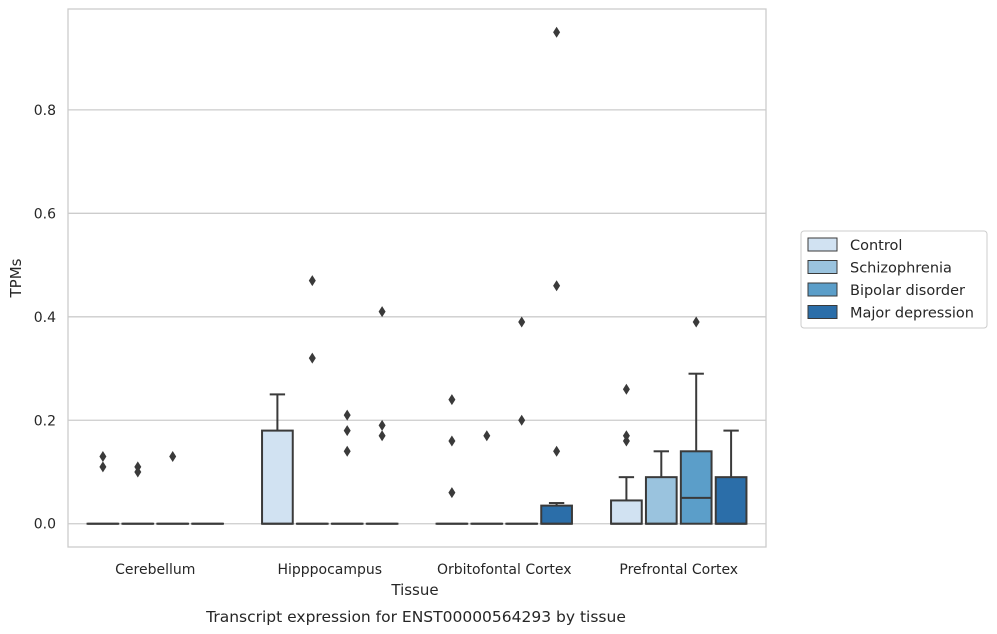 This screenshot has width=997, height=634. What do you see at coordinates (45, 421) in the screenshot?
I see `y-tick-label: 0.2` at bounding box center [45, 421].